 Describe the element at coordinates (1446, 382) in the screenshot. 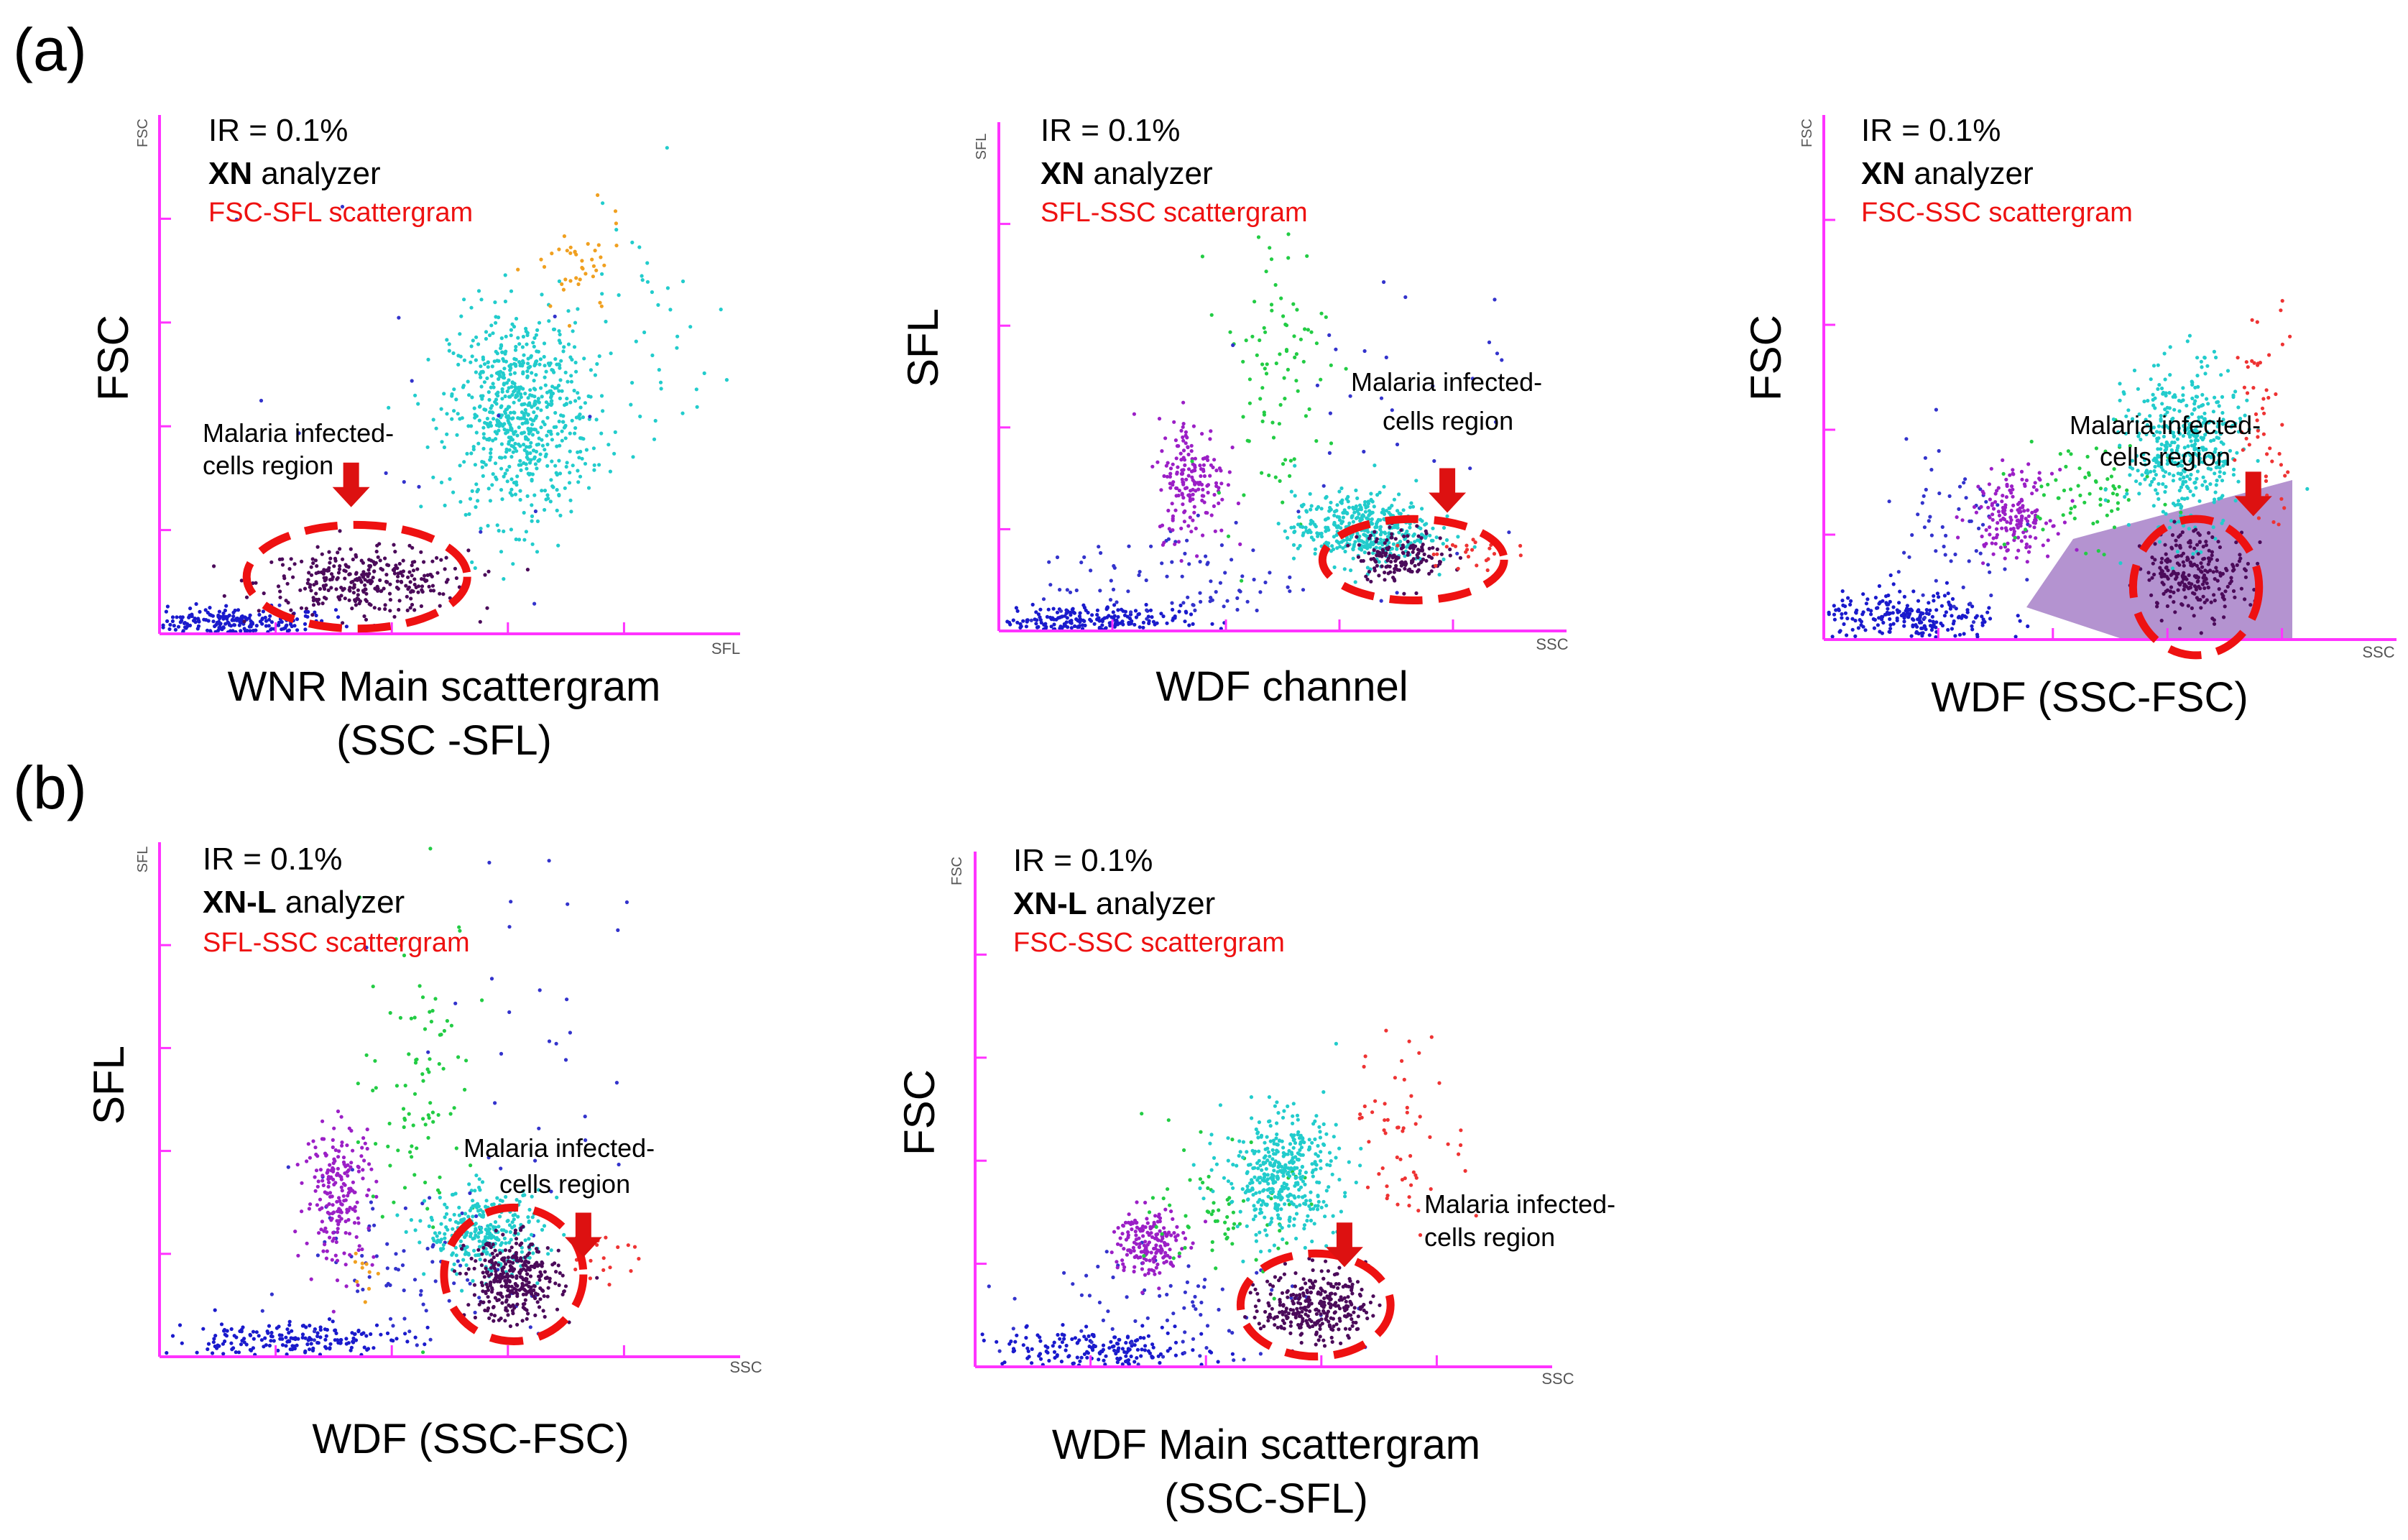

I see `panel-a2-annotation-1: Malaria infected-` at that location.